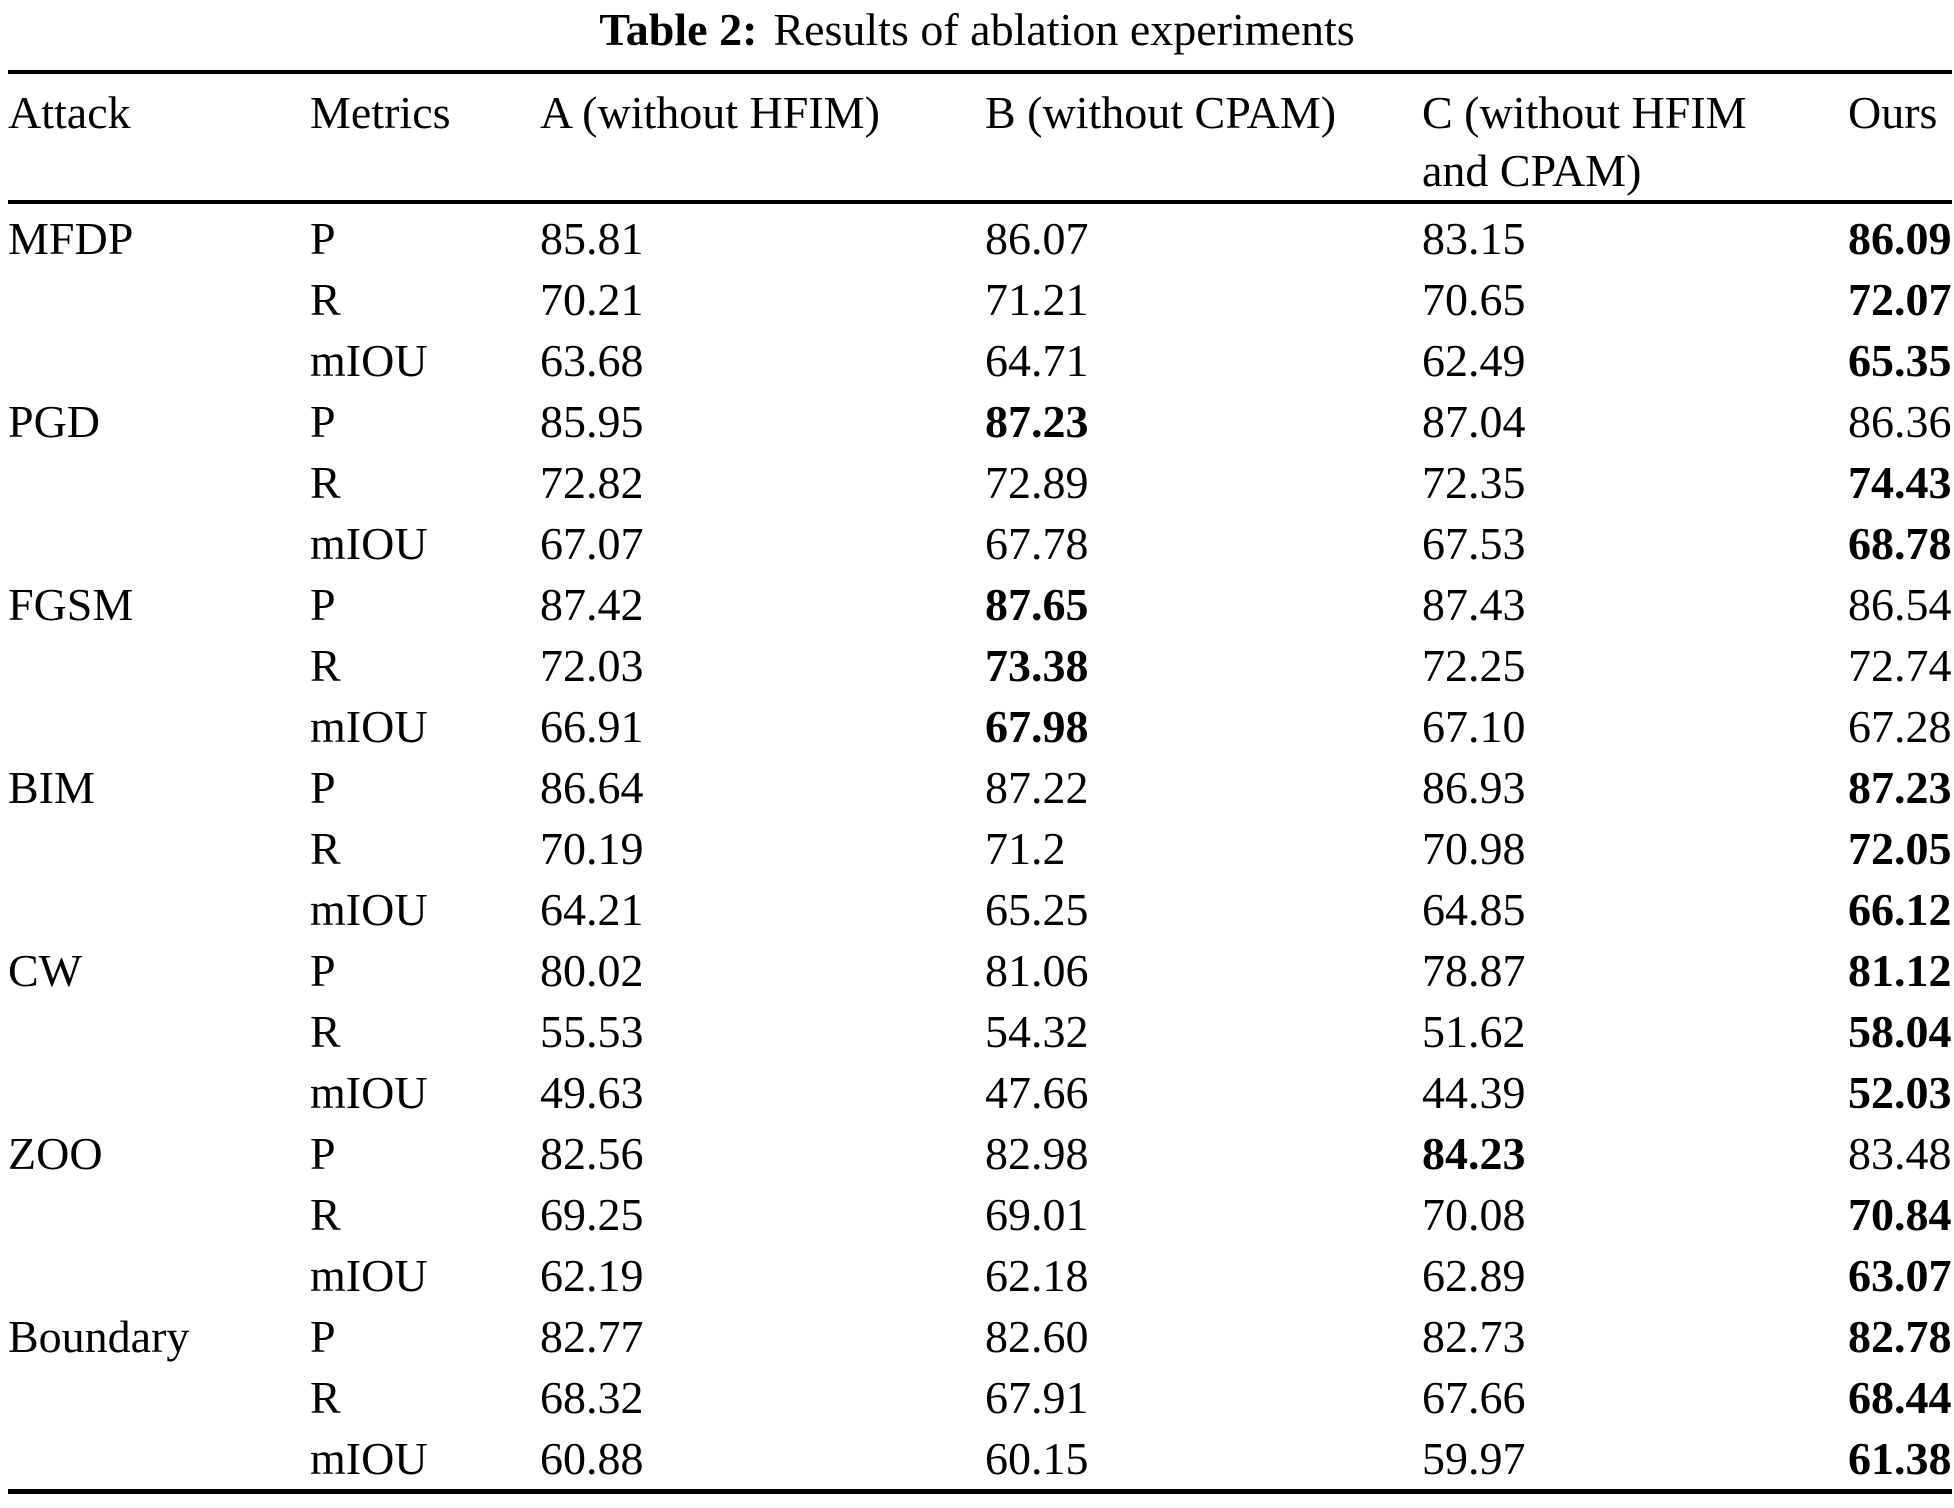 The image size is (1954, 1508). I want to click on value-b-cell: 87.22, so click(1037, 787).